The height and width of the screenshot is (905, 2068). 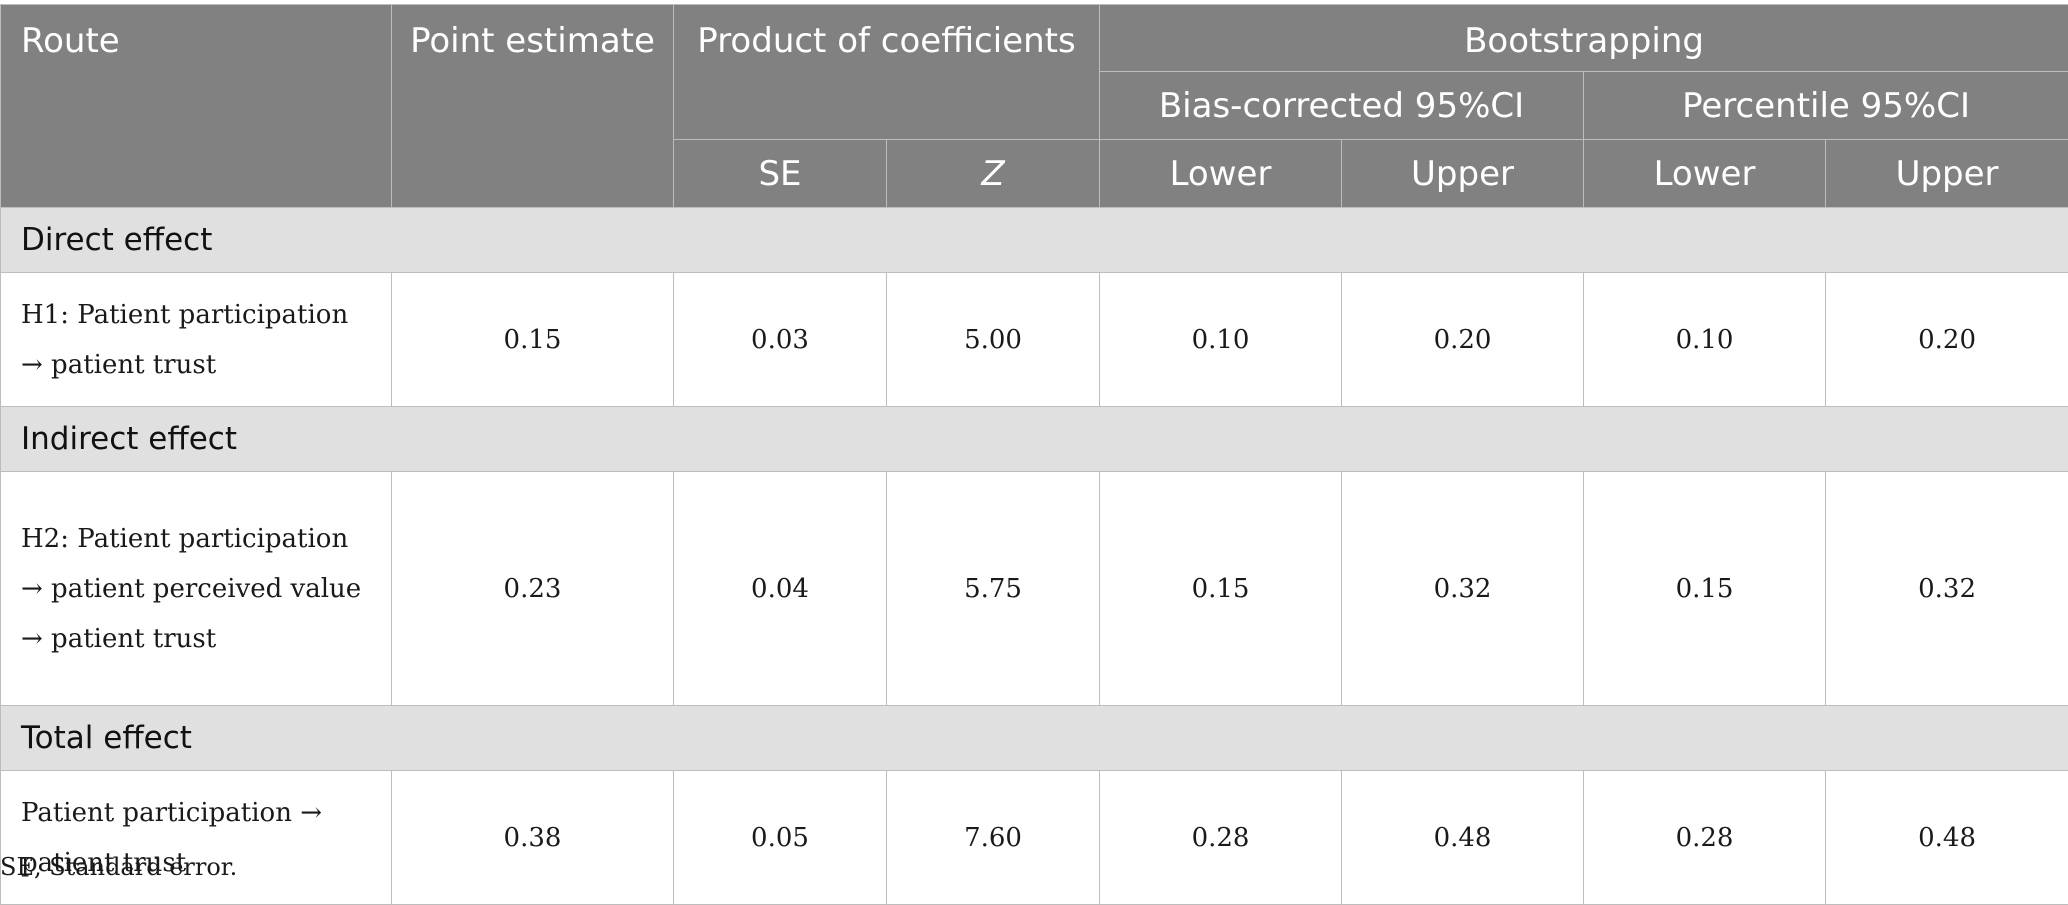 I want to click on cell-bc-lower: 0.15, so click(x=1221, y=589).